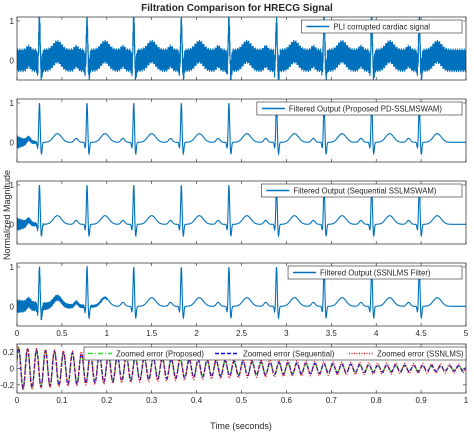 The image size is (474, 434). I want to click on y-tick-label: -0.2, so click(7, 385).